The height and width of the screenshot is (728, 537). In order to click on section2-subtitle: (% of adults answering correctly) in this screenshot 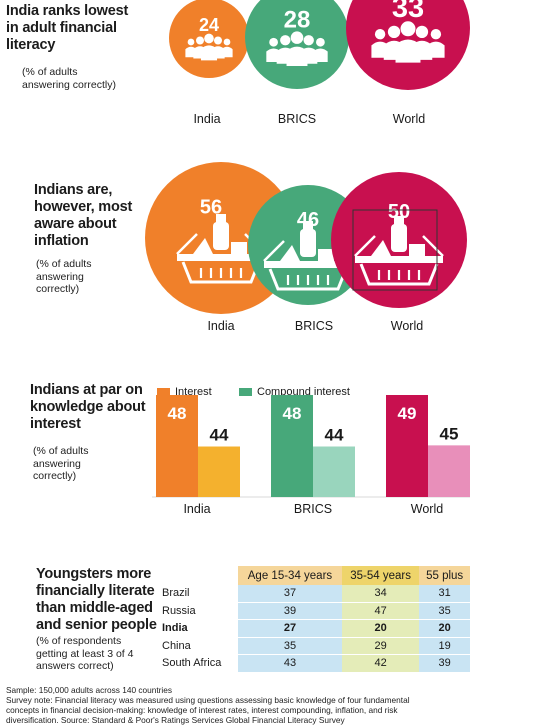, I will do `click(63, 277)`.